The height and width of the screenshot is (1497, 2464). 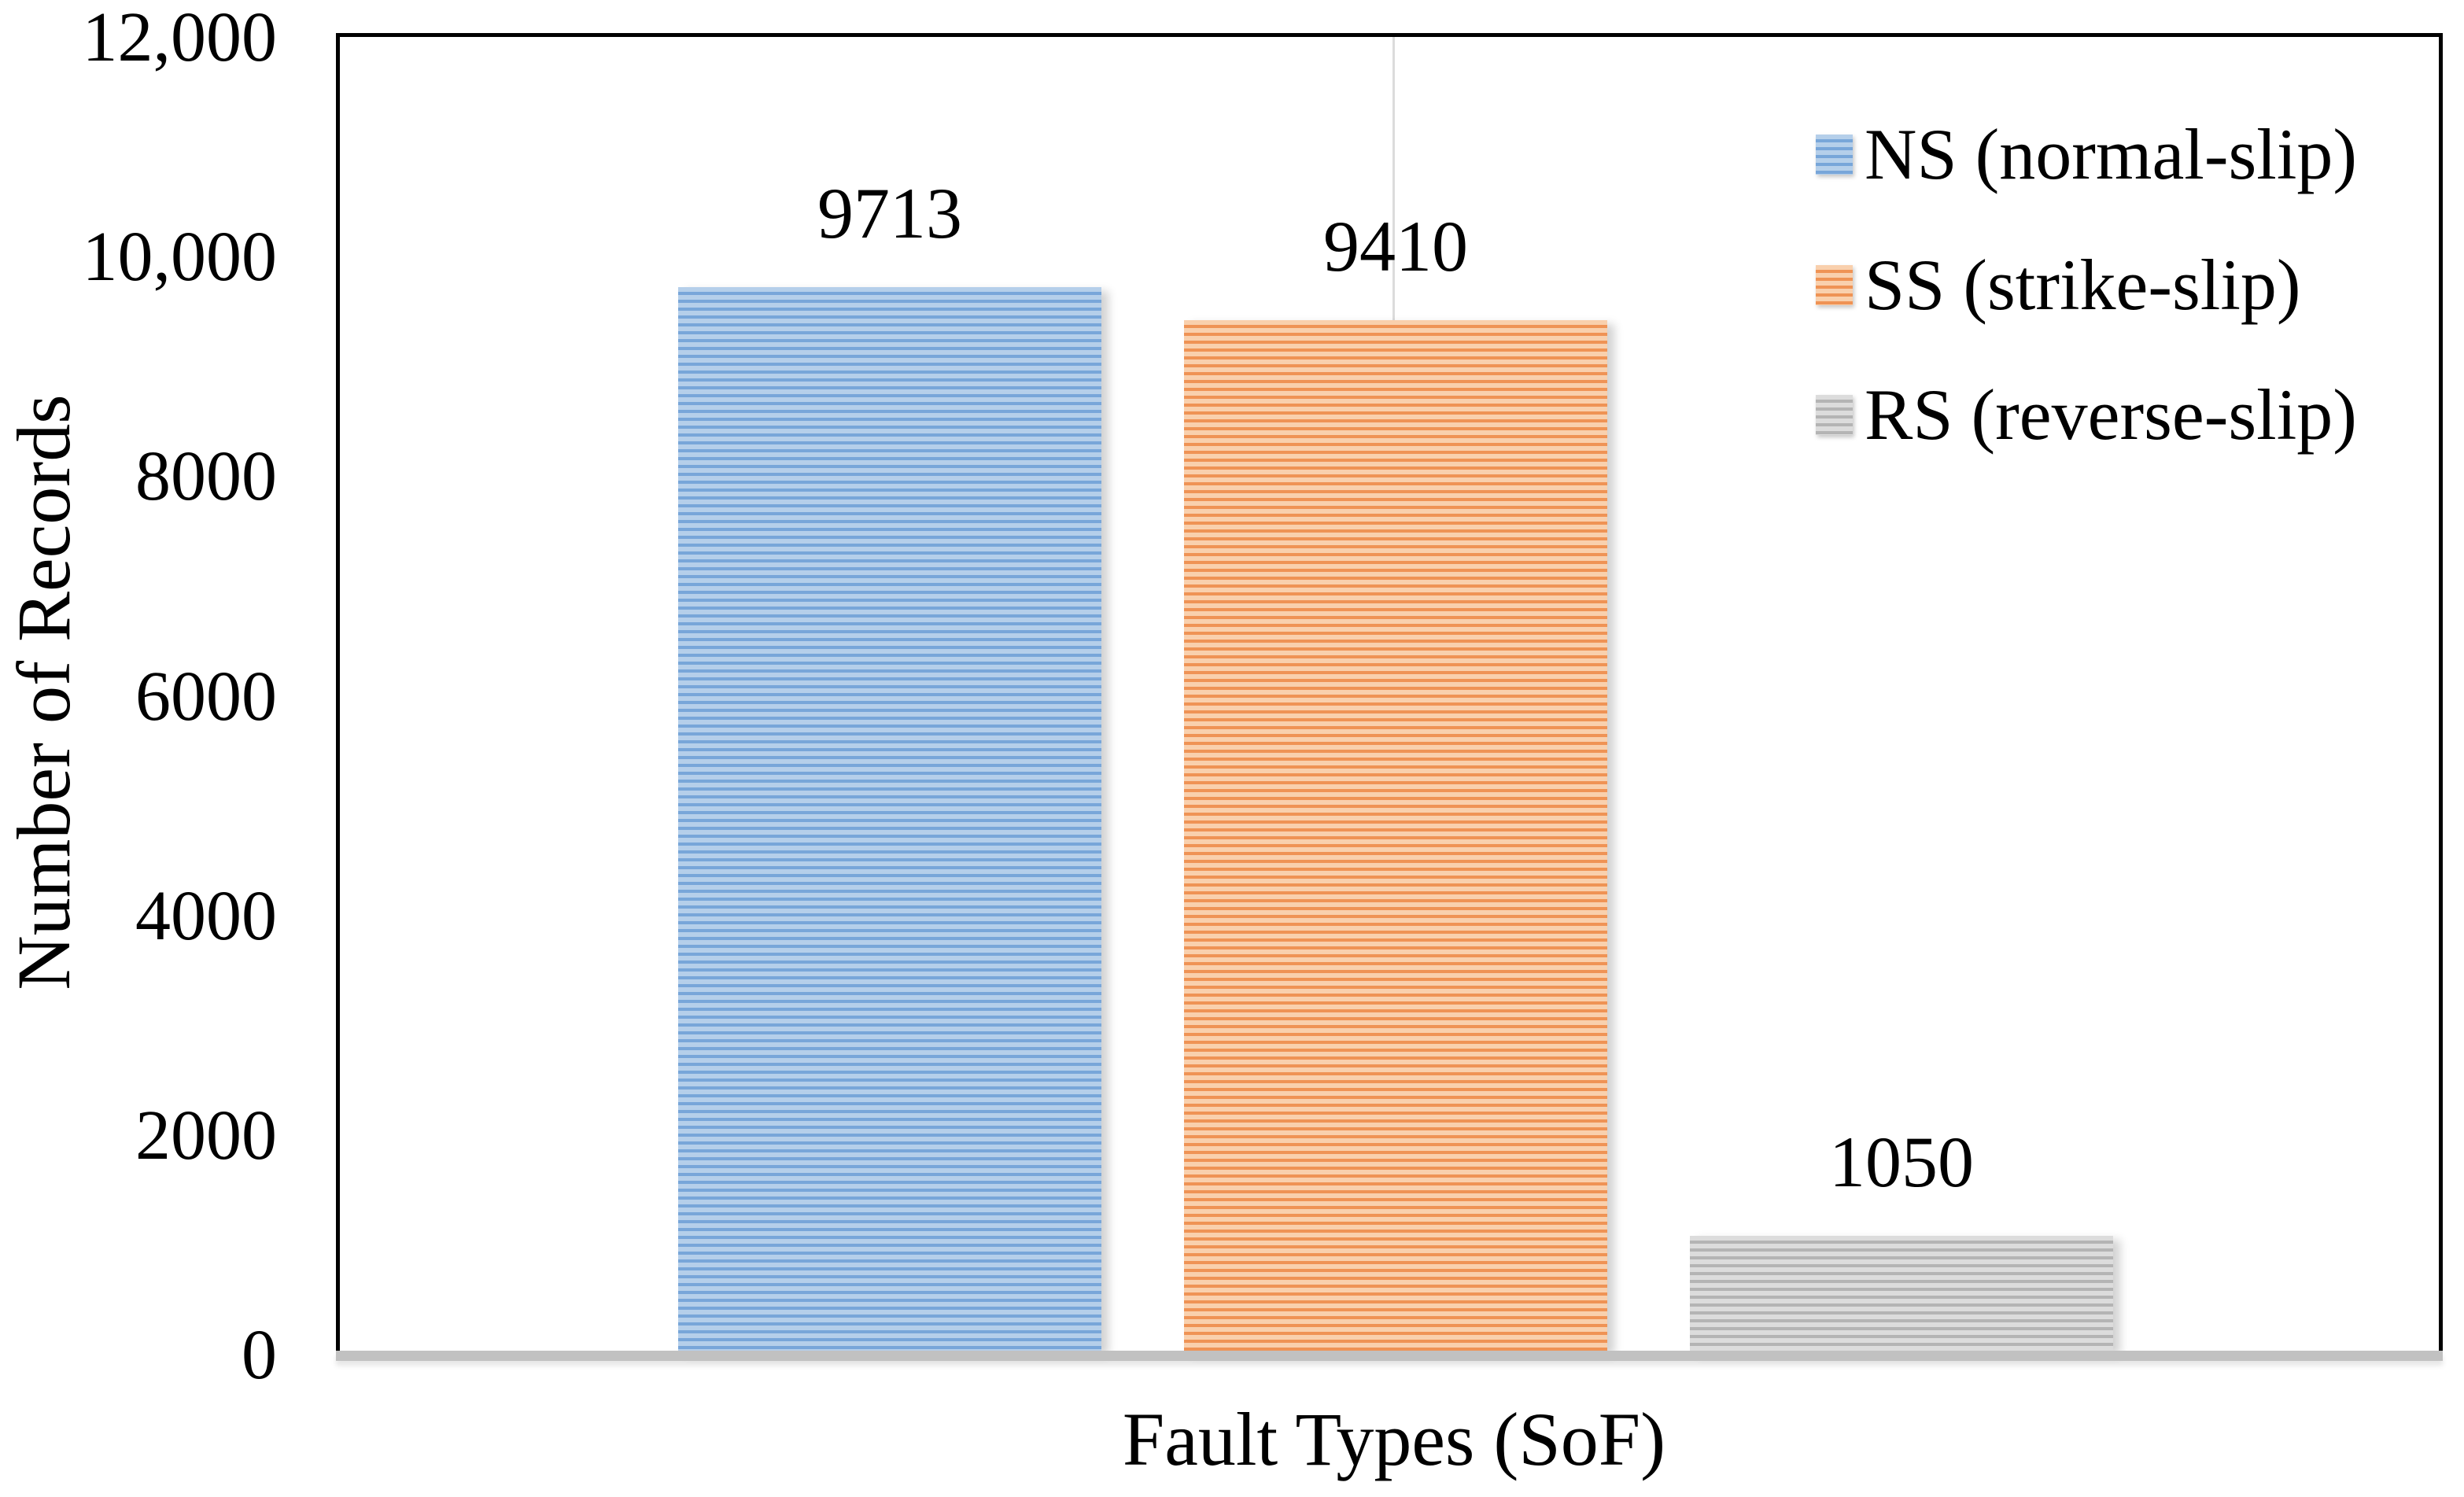 I want to click on bar-SS, so click(x=1395, y=835).